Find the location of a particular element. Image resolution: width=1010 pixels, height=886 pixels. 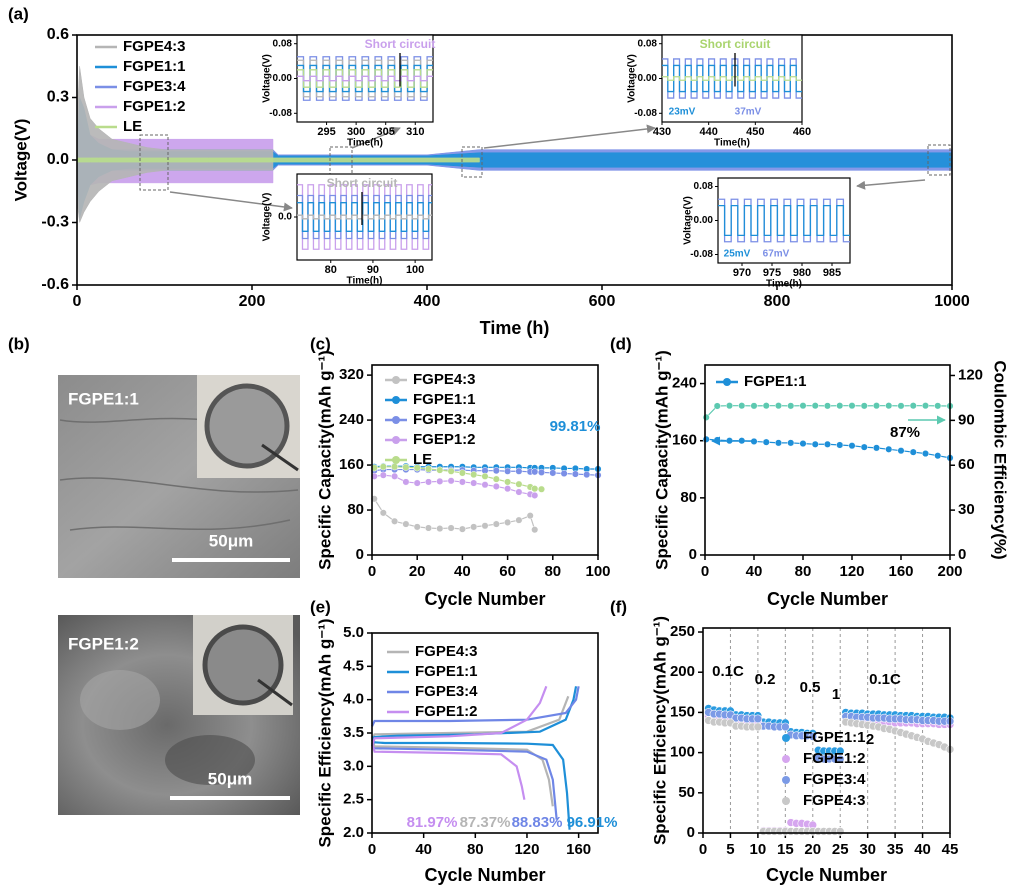

photo-tweezer is located at coordinates (280, 457).